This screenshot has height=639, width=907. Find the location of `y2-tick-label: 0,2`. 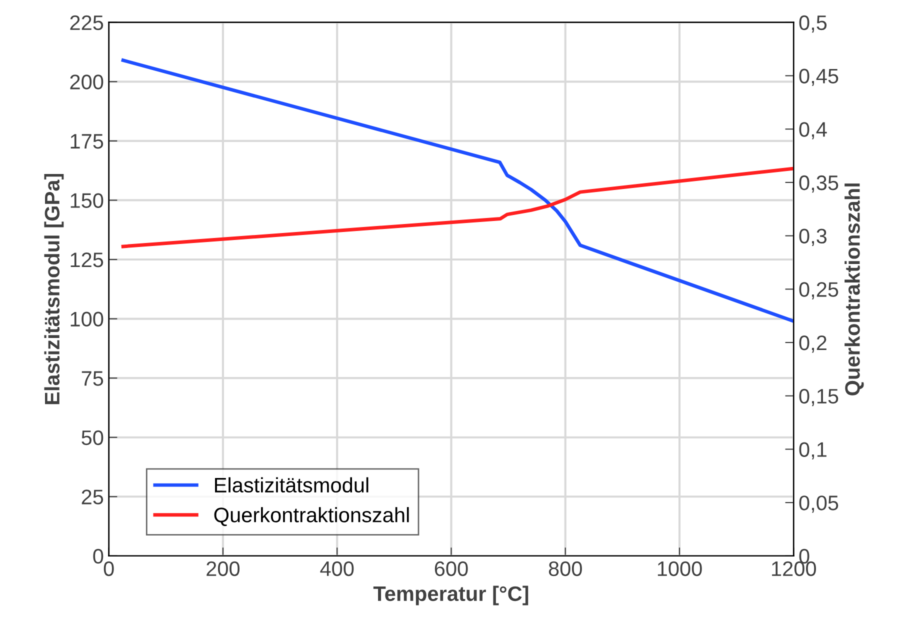

y2-tick-label: 0,2 is located at coordinates (812, 344).